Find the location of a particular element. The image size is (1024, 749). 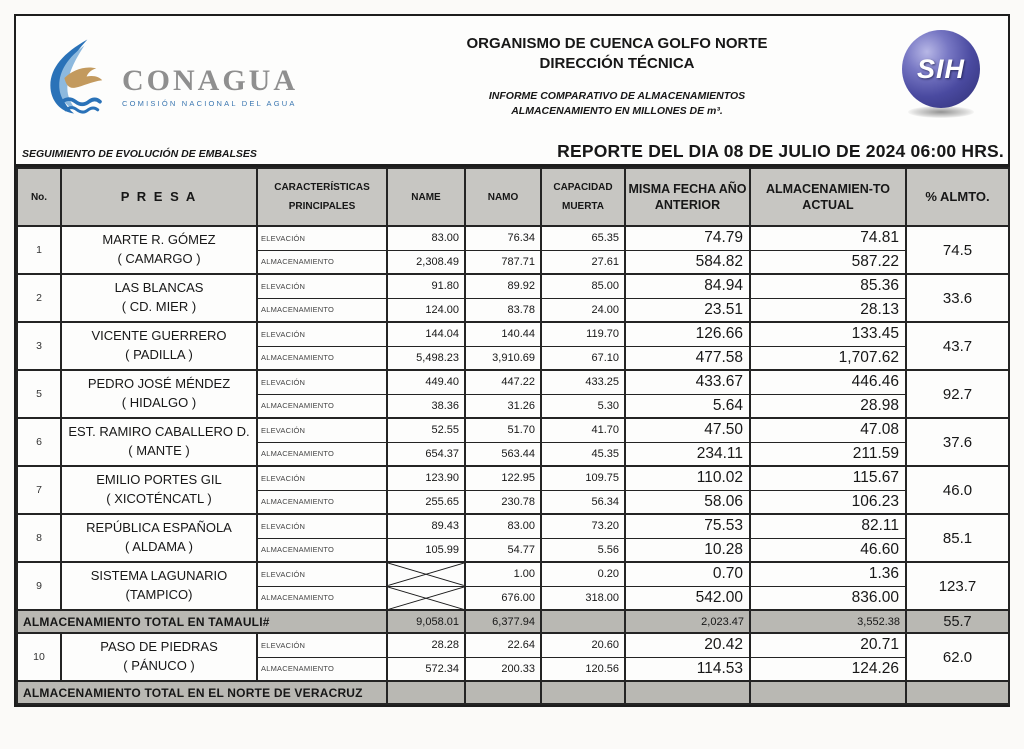

conagua-subtitle-text: COMISIÓN NACIONAL DEL AGUA is located at coordinates (209, 103).